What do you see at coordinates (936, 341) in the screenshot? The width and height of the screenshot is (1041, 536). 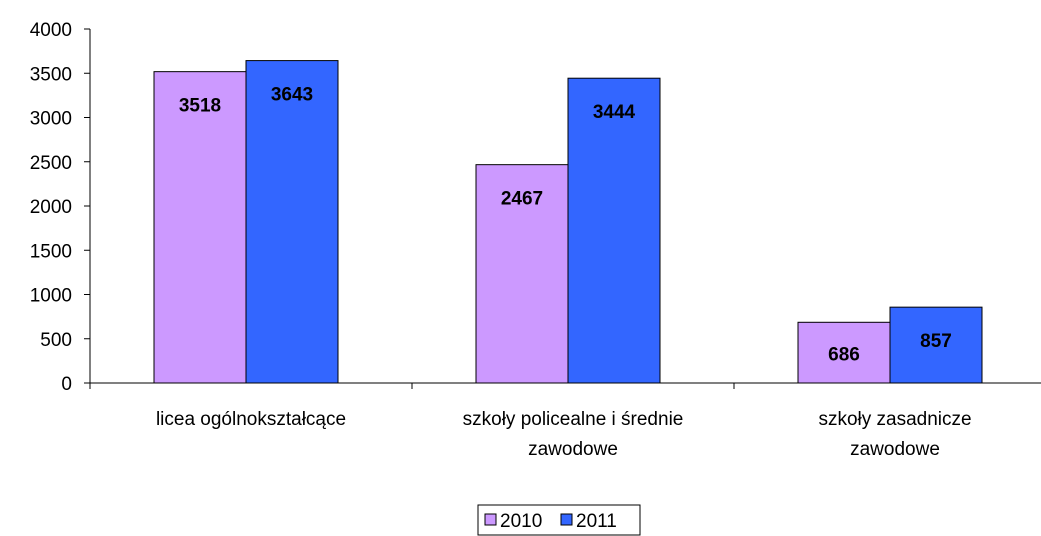 I see `value-label: 857` at bounding box center [936, 341].